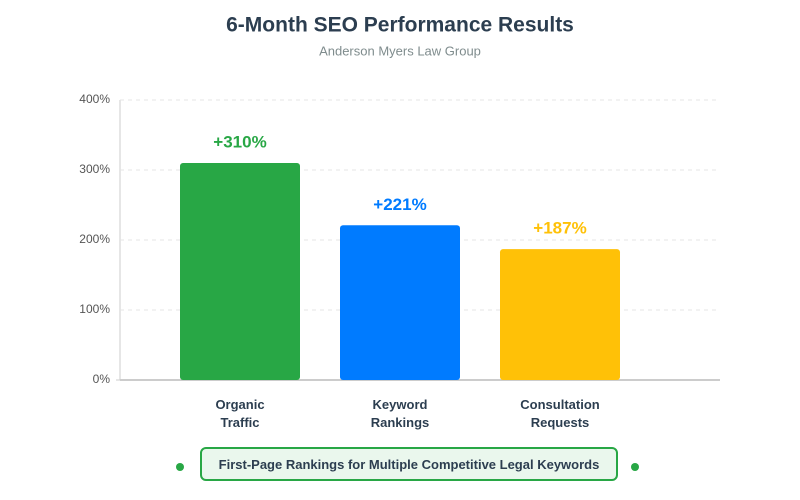  What do you see at coordinates (400, 25) in the screenshot?
I see `chart-title: 6-Month SEO Performance Results` at bounding box center [400, 25].